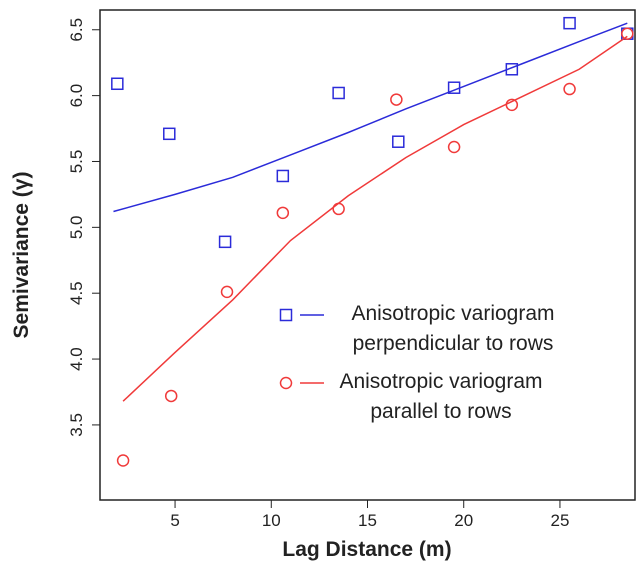 The width and height of the screenshot is (639, 575). Describe the element at coordinates (76, 359) in the screenshot. I see `y-tick-label: 4.0` at that location.